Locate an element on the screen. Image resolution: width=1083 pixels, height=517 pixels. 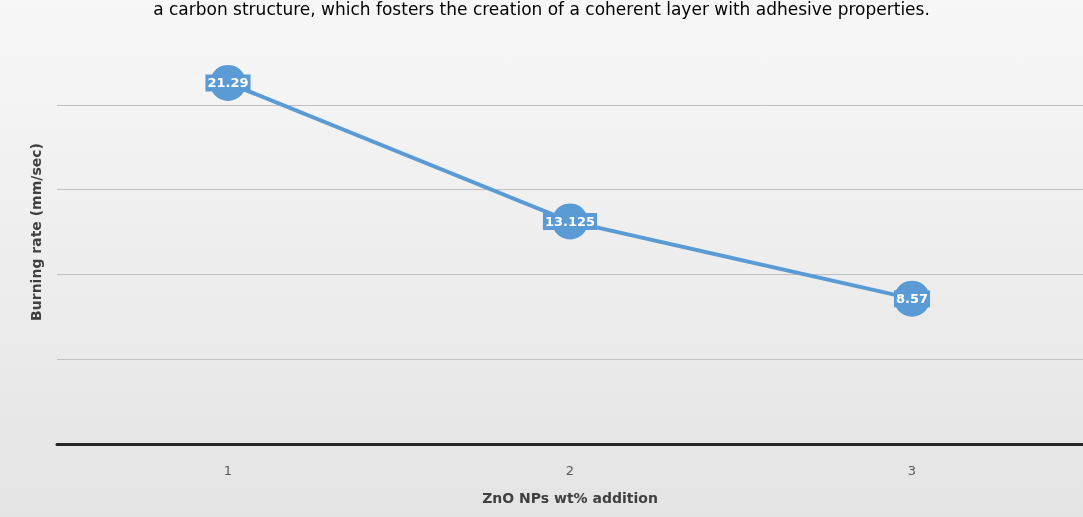
x-axis-title: ZnO NPs wt% addition is located at coordinates (570, 498).